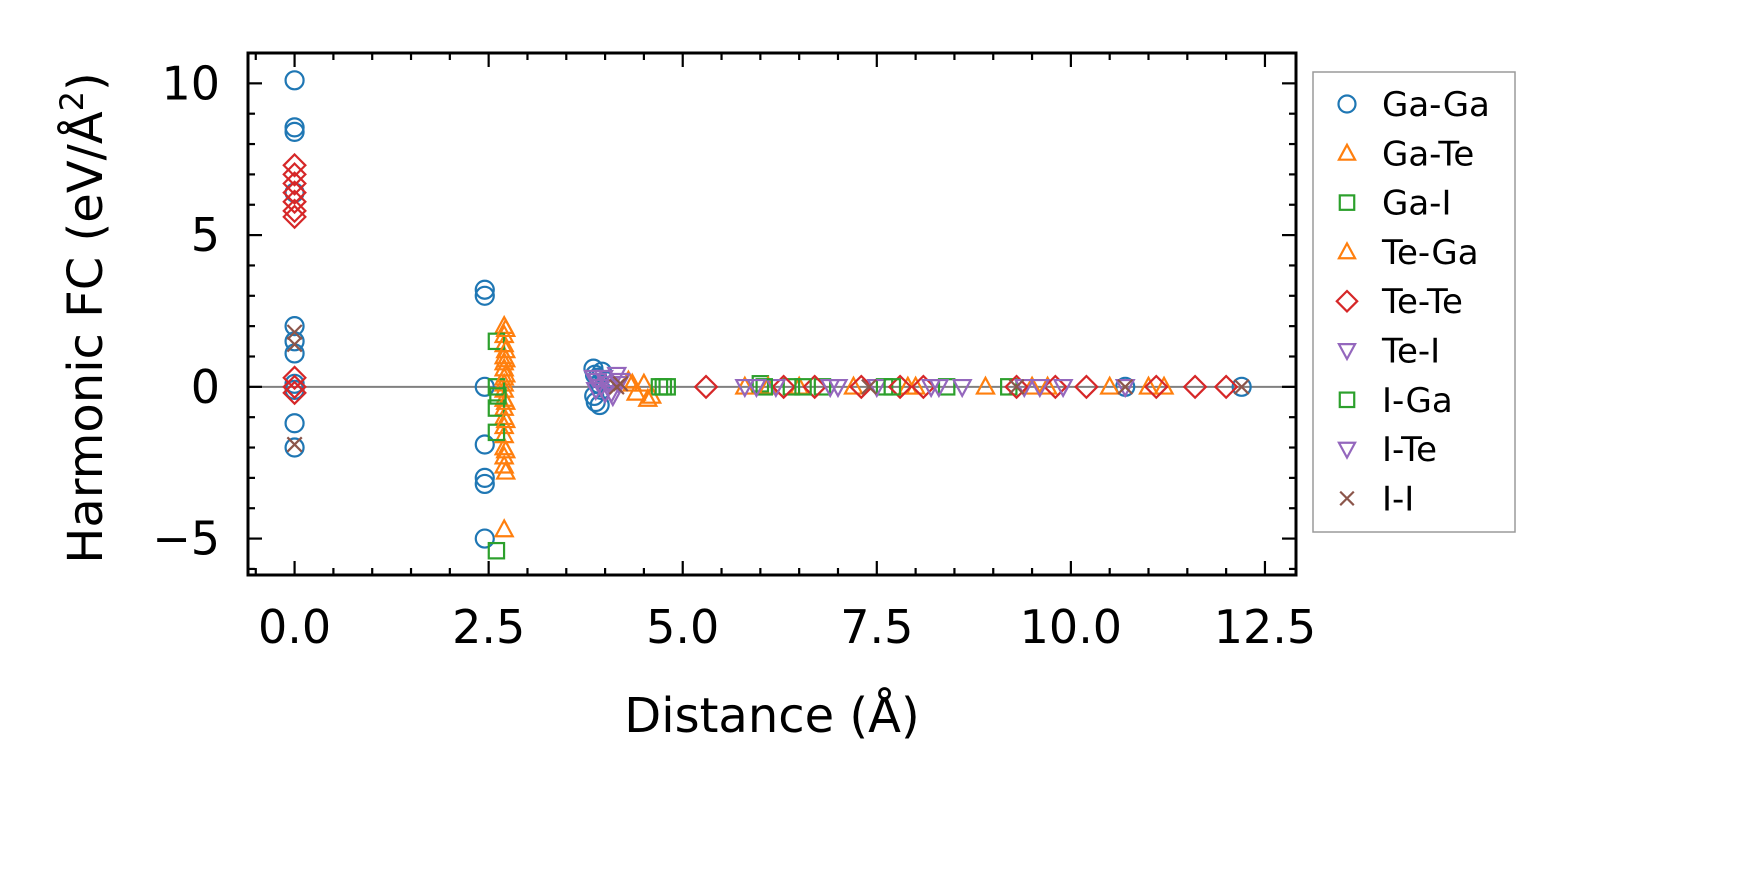 Image resolution: width=1741 pixels, height=883 pixels. Describe the element at coordinates (85, 337) in the screenshot. I see `y-axis-label-main: Harmonic FC (eV/Å` at that location.